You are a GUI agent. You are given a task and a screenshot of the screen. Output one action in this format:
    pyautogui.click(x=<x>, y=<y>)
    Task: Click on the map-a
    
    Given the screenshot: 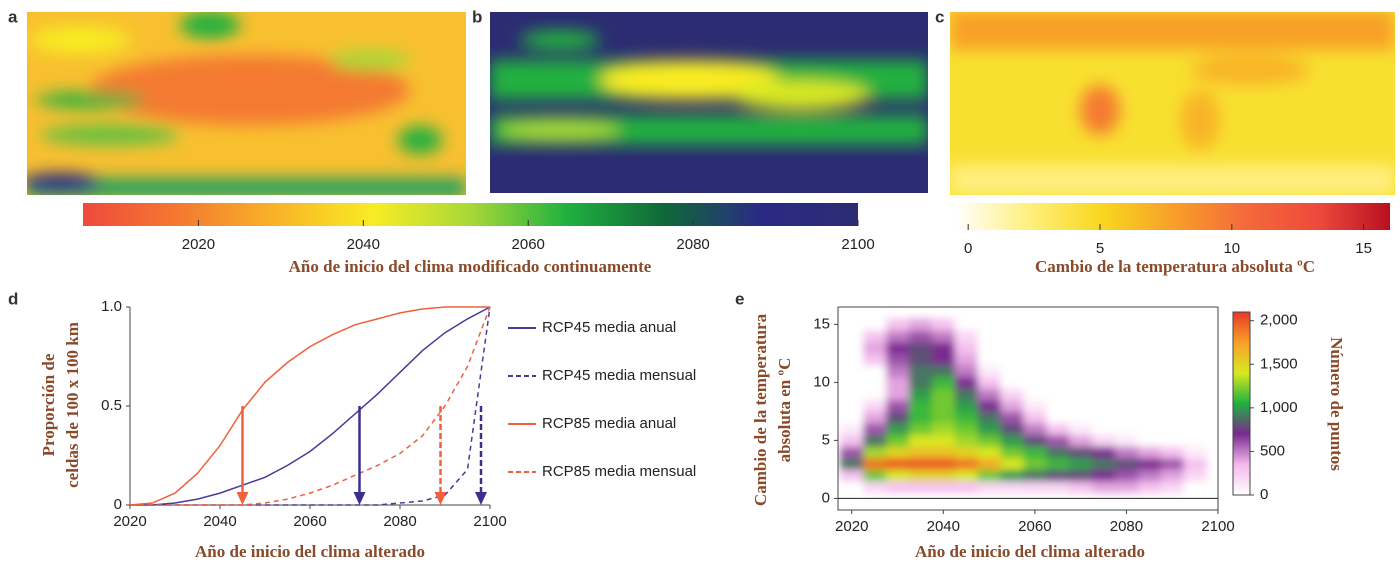 What is the action you would take?
    pyautogui.click(x=246, y=103)
    